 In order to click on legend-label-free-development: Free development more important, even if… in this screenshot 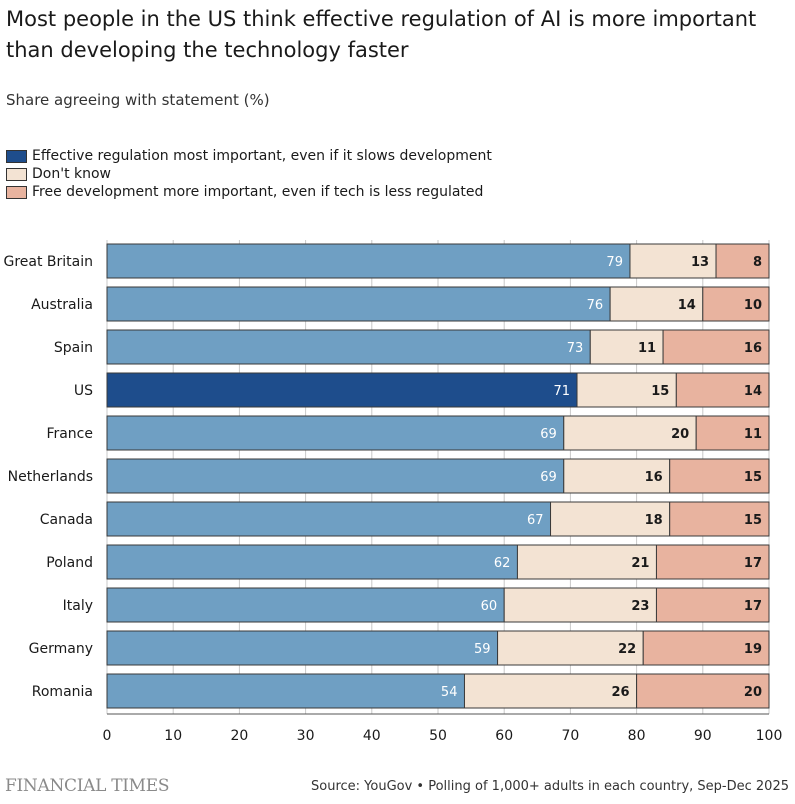, I will do `click(258, 192)`.